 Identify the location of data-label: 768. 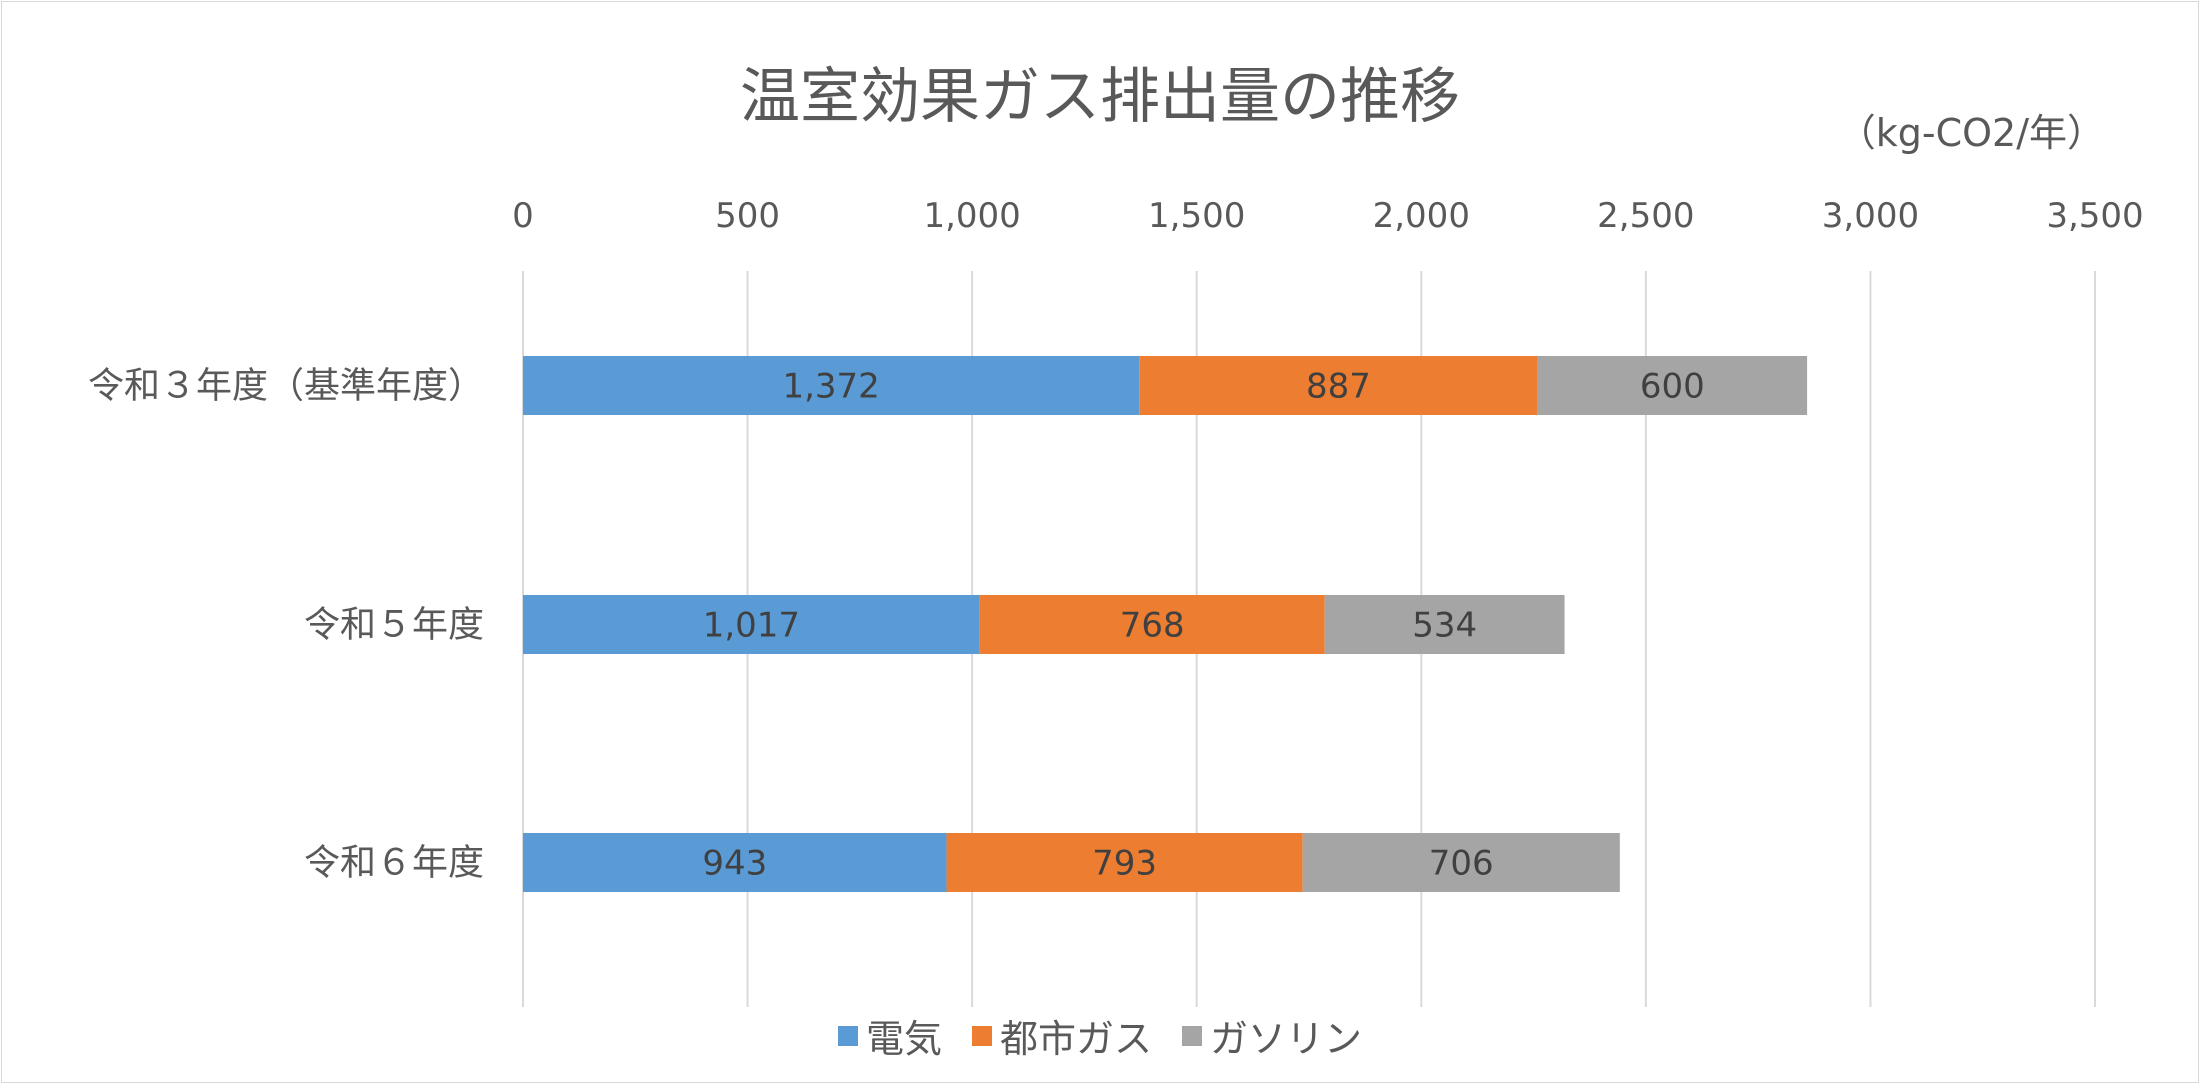
(1152, 626).